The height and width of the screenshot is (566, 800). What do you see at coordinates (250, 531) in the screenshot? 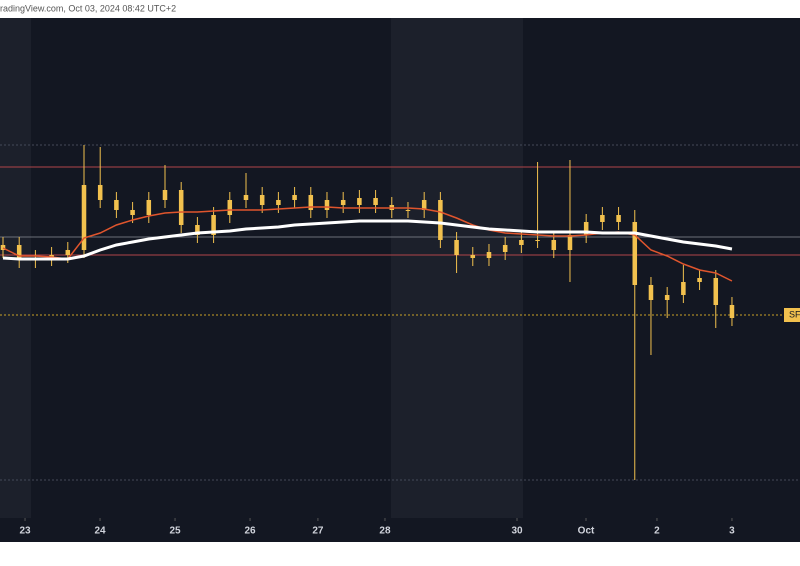
I see `x-tick-label: 26` at bounding box center [250, 531].